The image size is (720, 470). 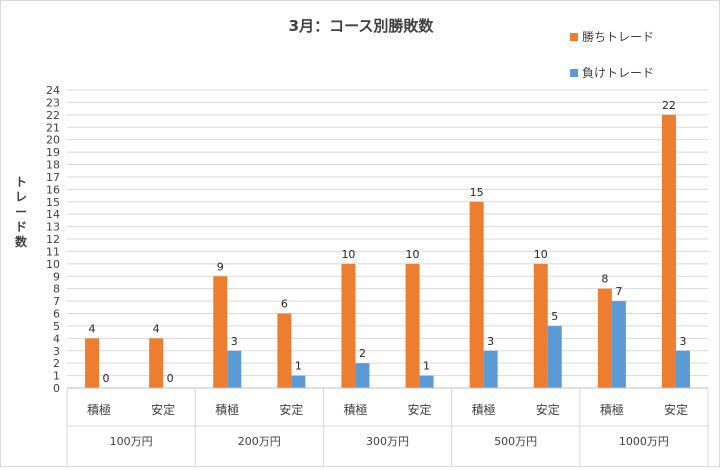 What do you see at coordinates (56, 314) in the screenshot?
I see `y-tick-label: 6` at bounding box center [56, 314].